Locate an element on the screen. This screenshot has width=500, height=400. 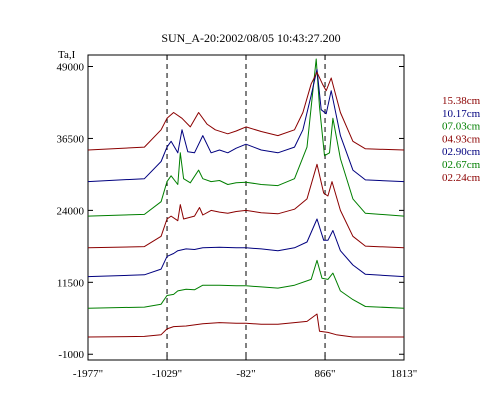
x-tick-label-3: 866" is located at coordinates (325, 374).